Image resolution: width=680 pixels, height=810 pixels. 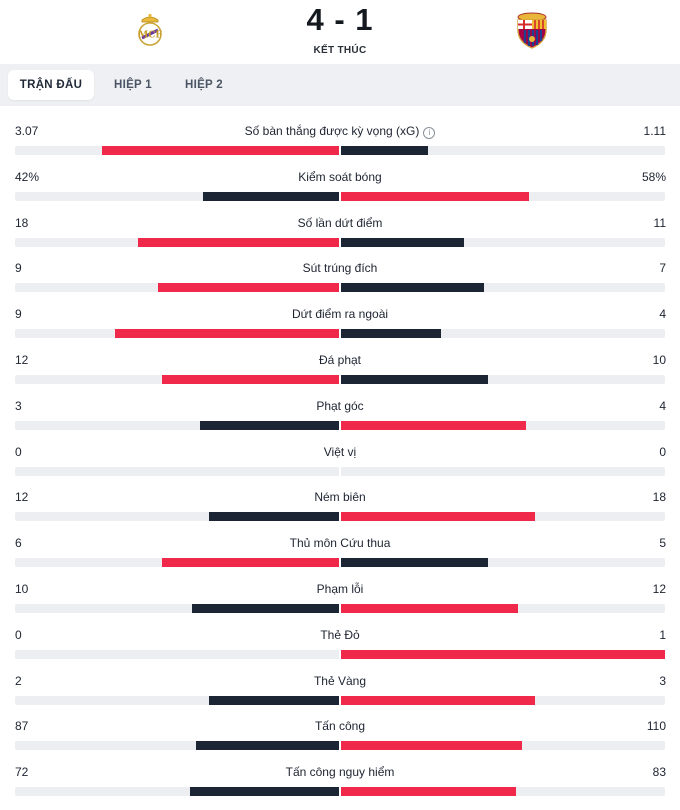 I want to click on stat-label: Tấn công, so click(x=340, y=726).